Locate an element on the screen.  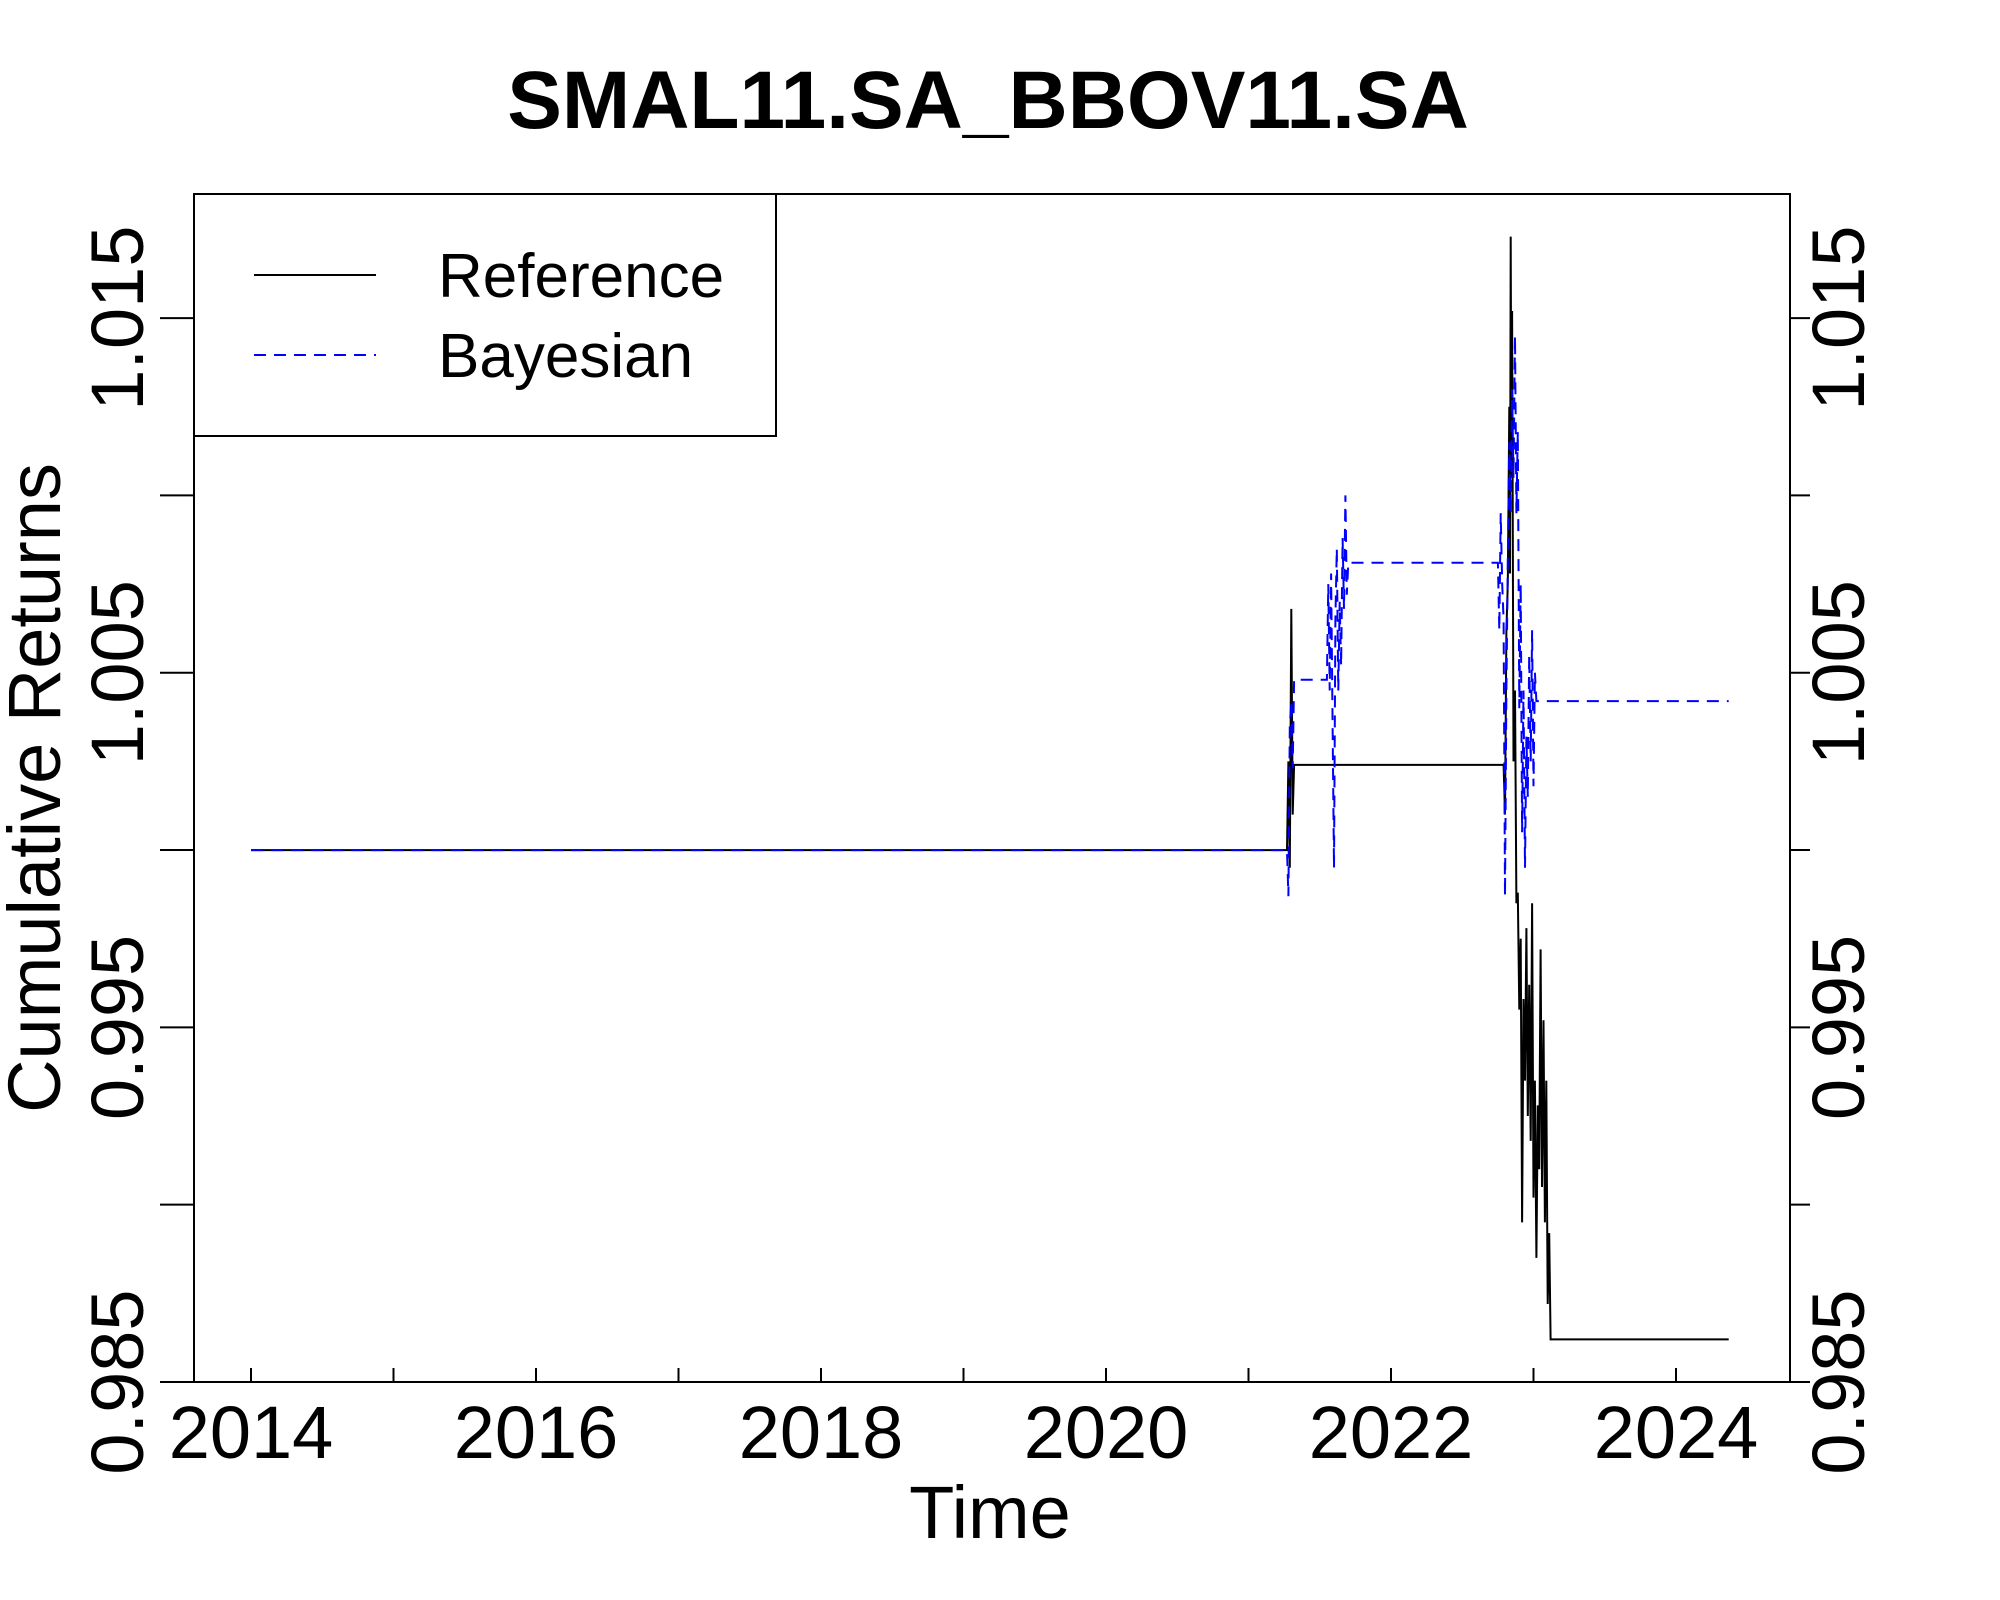
y-tick-label-left: 0.985 is located at coordinates (117, 1381).